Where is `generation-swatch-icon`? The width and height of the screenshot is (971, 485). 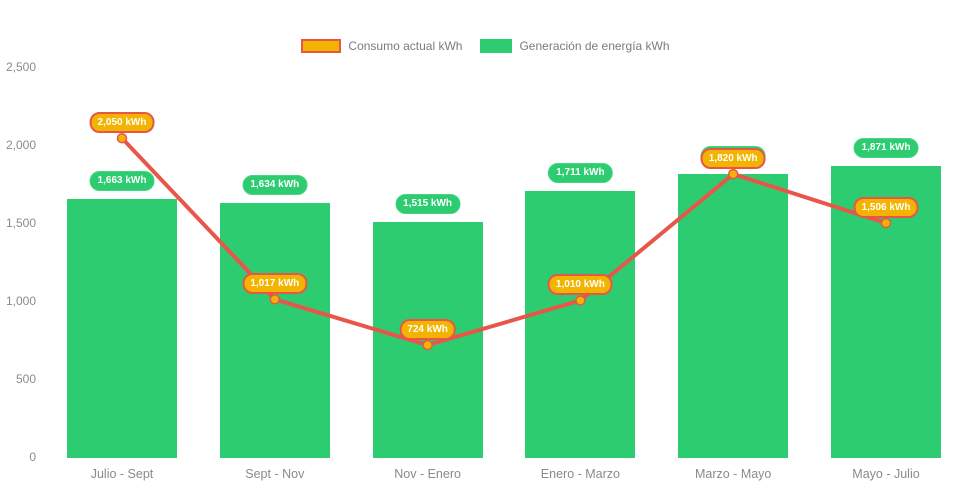 generation-swatch-icon is located at coordinates (496, 46).